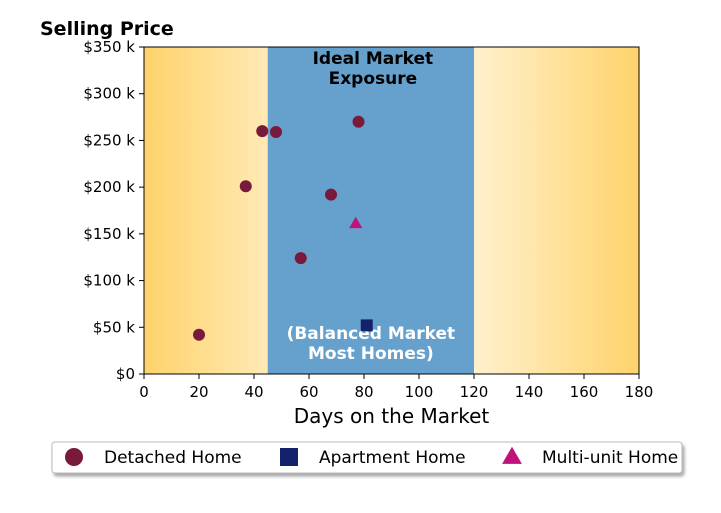  What do you see at coordinates (363, 392) in the screenshot?
I see `x-tick-label: 80` at bounding box center [363, 392].